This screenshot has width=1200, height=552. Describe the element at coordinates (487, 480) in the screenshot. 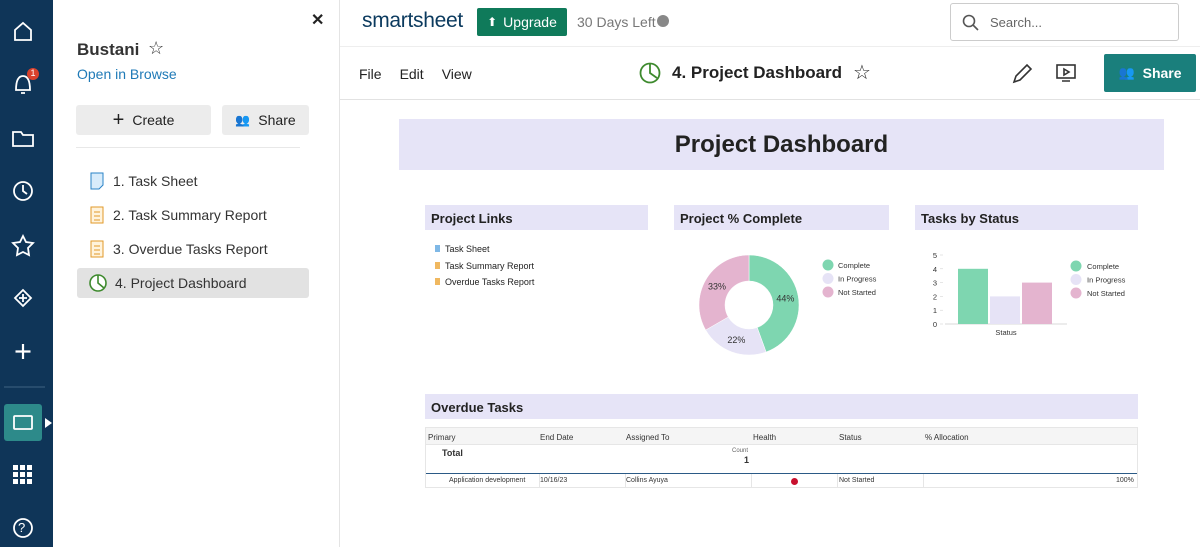

I see `cell: Application development` at that location.